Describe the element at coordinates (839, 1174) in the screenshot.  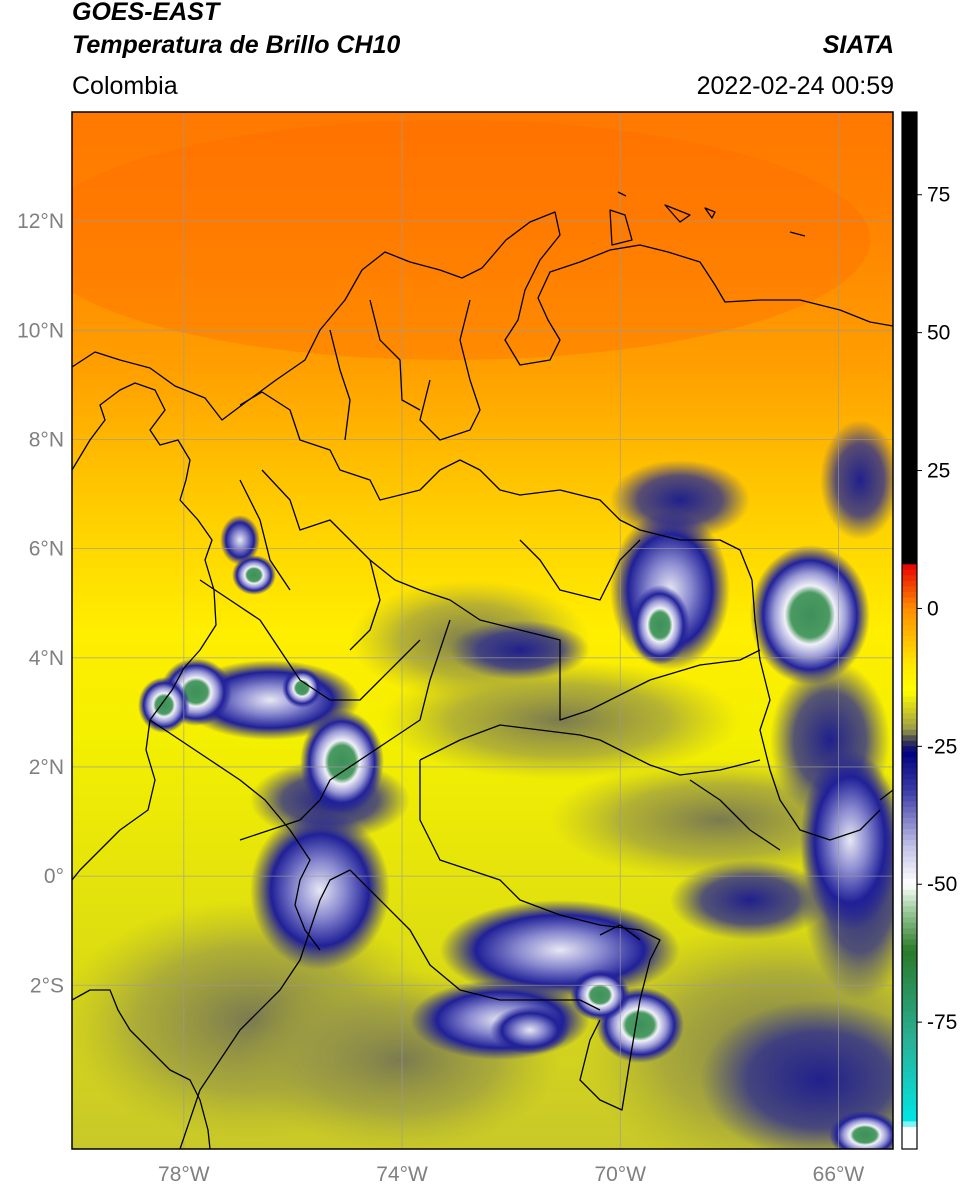
I see `longitude-tick-label: 66°W` at that location.